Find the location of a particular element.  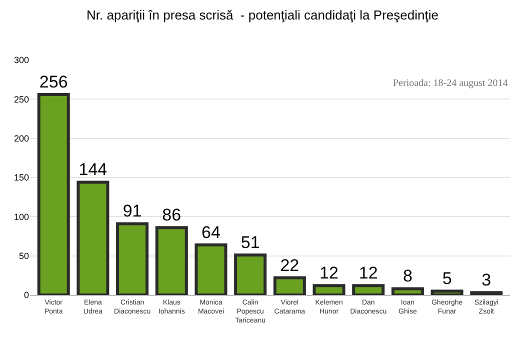

data-label: 5 is located at coordinates (447, 278).